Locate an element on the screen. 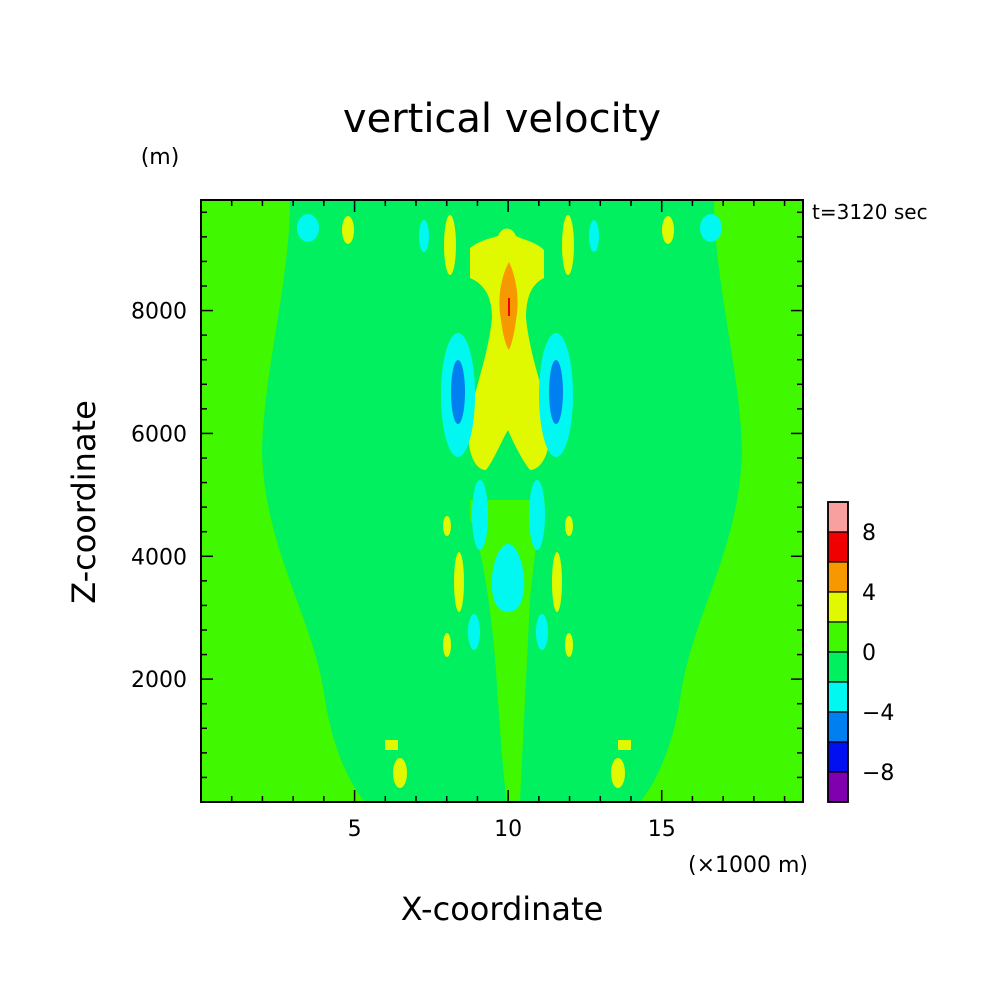 The height and width of the screenshot is (1004, 1004). y-tick-label: 8000 is located at coordinates (159, 312).